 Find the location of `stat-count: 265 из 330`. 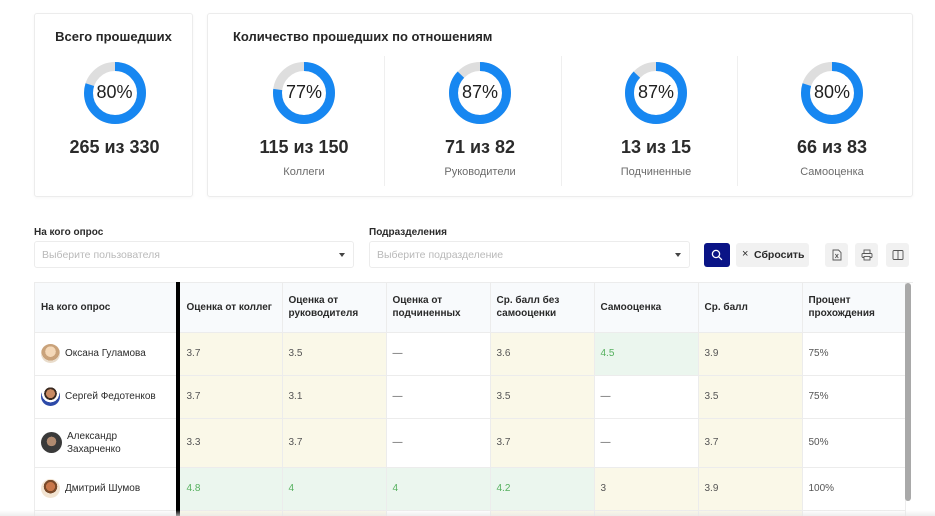

stat-count: 265 из 330 is located at coordinates (114, 147).